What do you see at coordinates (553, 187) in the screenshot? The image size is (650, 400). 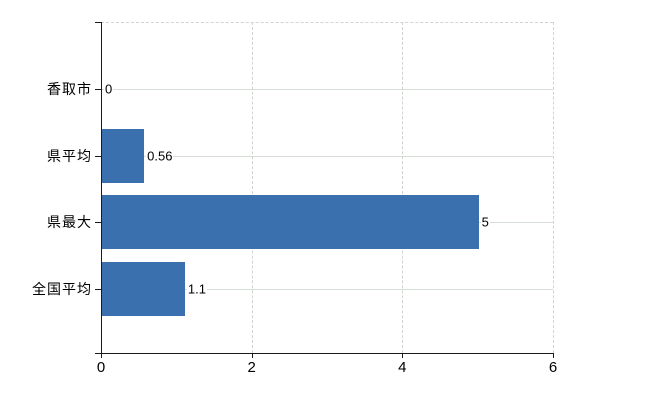 I see `plot-border-right` at bounding box center [553, 187].